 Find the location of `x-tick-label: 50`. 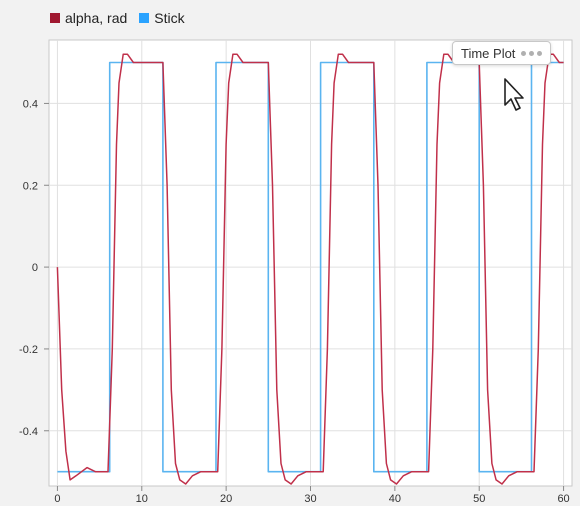

x-tick-label: 50 is located at coordinates (479, 499).